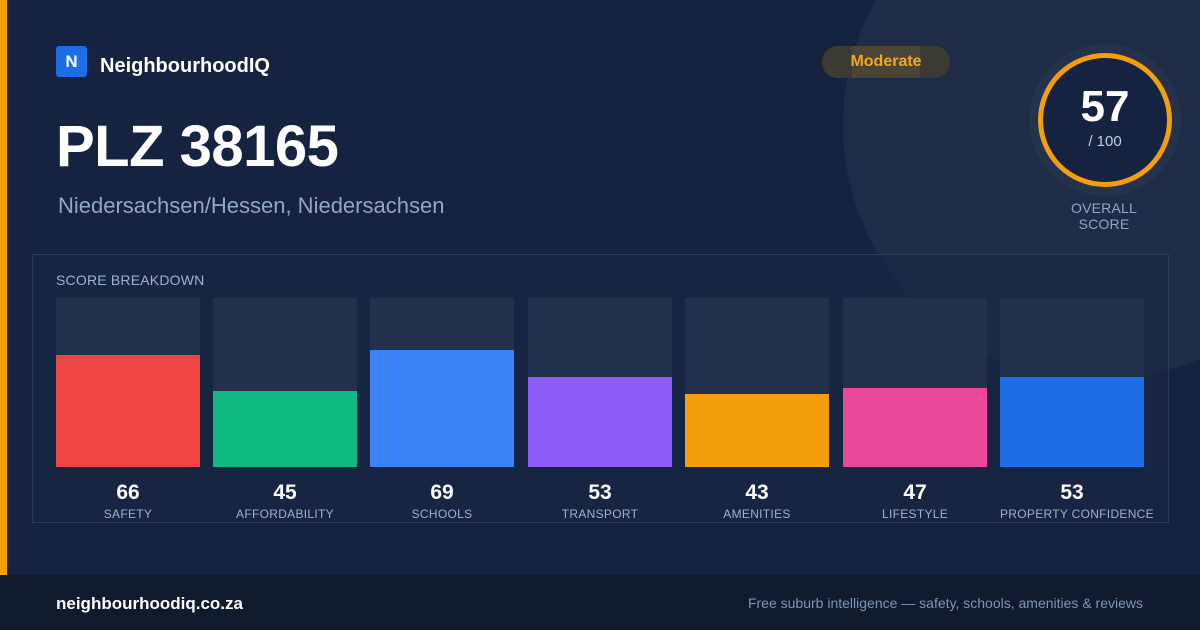 Image resolution: width=1200 pixels, height=630 pixels. I want to click on bar-label: PROPERTY CONFIDENCE, so click(1077, 514).